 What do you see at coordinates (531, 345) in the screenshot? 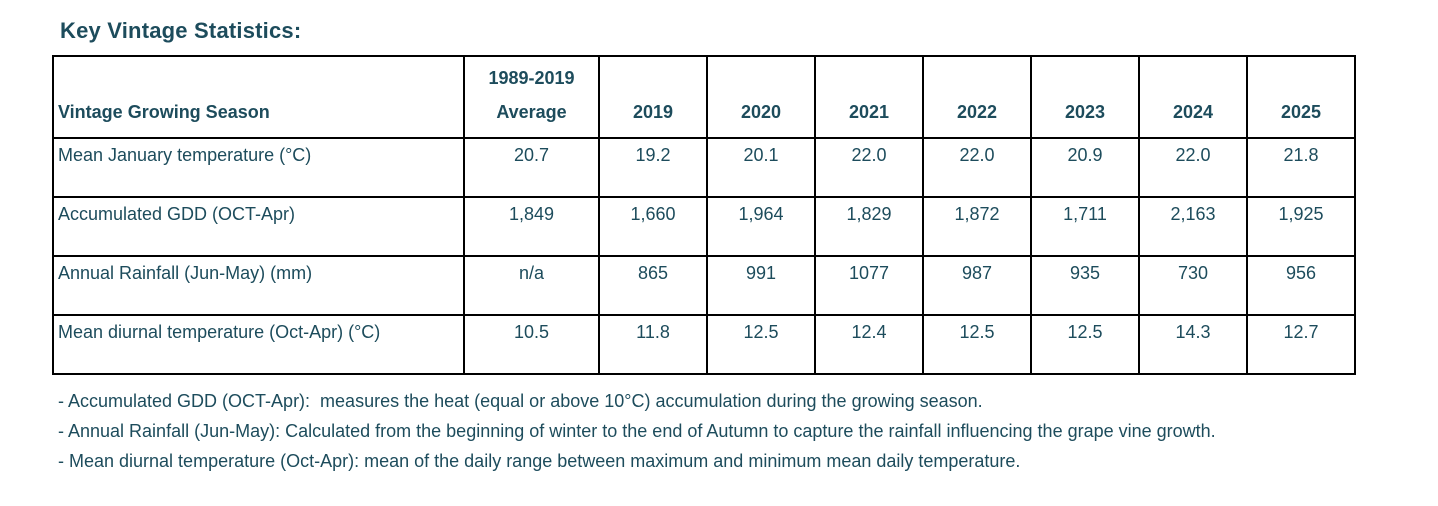
I see `table-cell: 10.5` at bounding box center [531, 345].